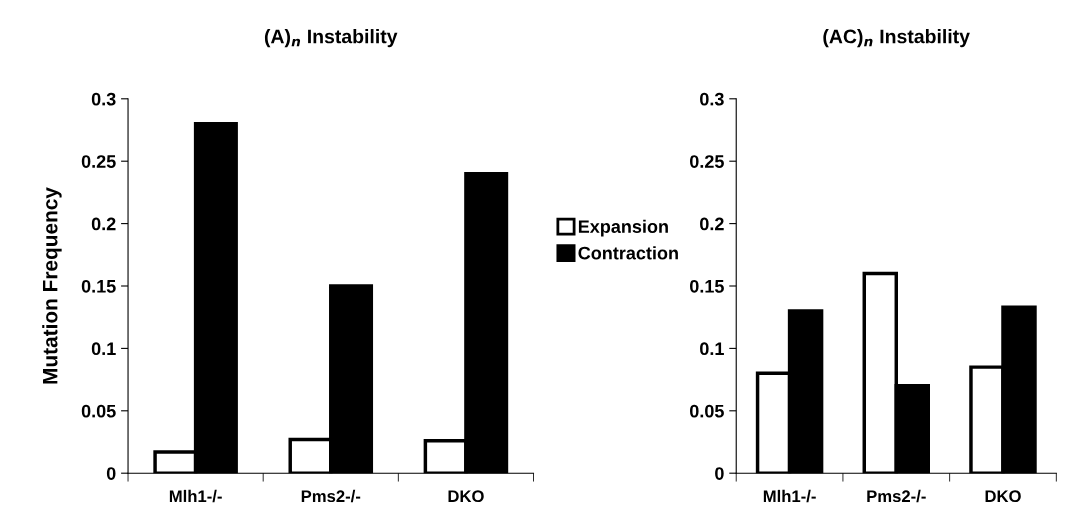 This screenshot has height=520, width=1067. What do you see at coordinates (52, 285) in the screenshot?
I see `y-axis-title: Mutation Frequency` at bounding box center [52, 285].